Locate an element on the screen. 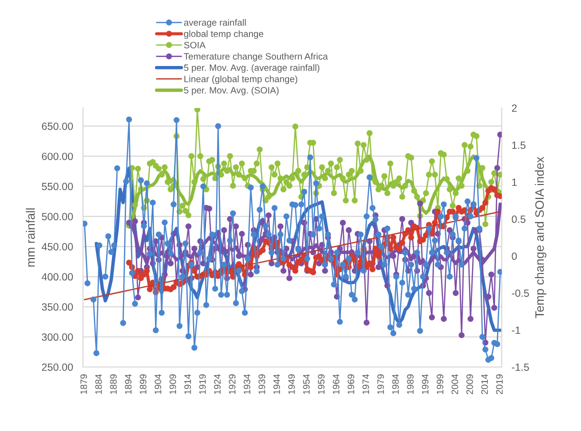 Image resolution: width=581 pixels, height=431 pixels. y-tick-label: 600.00 is located at coordinates (57, 156).